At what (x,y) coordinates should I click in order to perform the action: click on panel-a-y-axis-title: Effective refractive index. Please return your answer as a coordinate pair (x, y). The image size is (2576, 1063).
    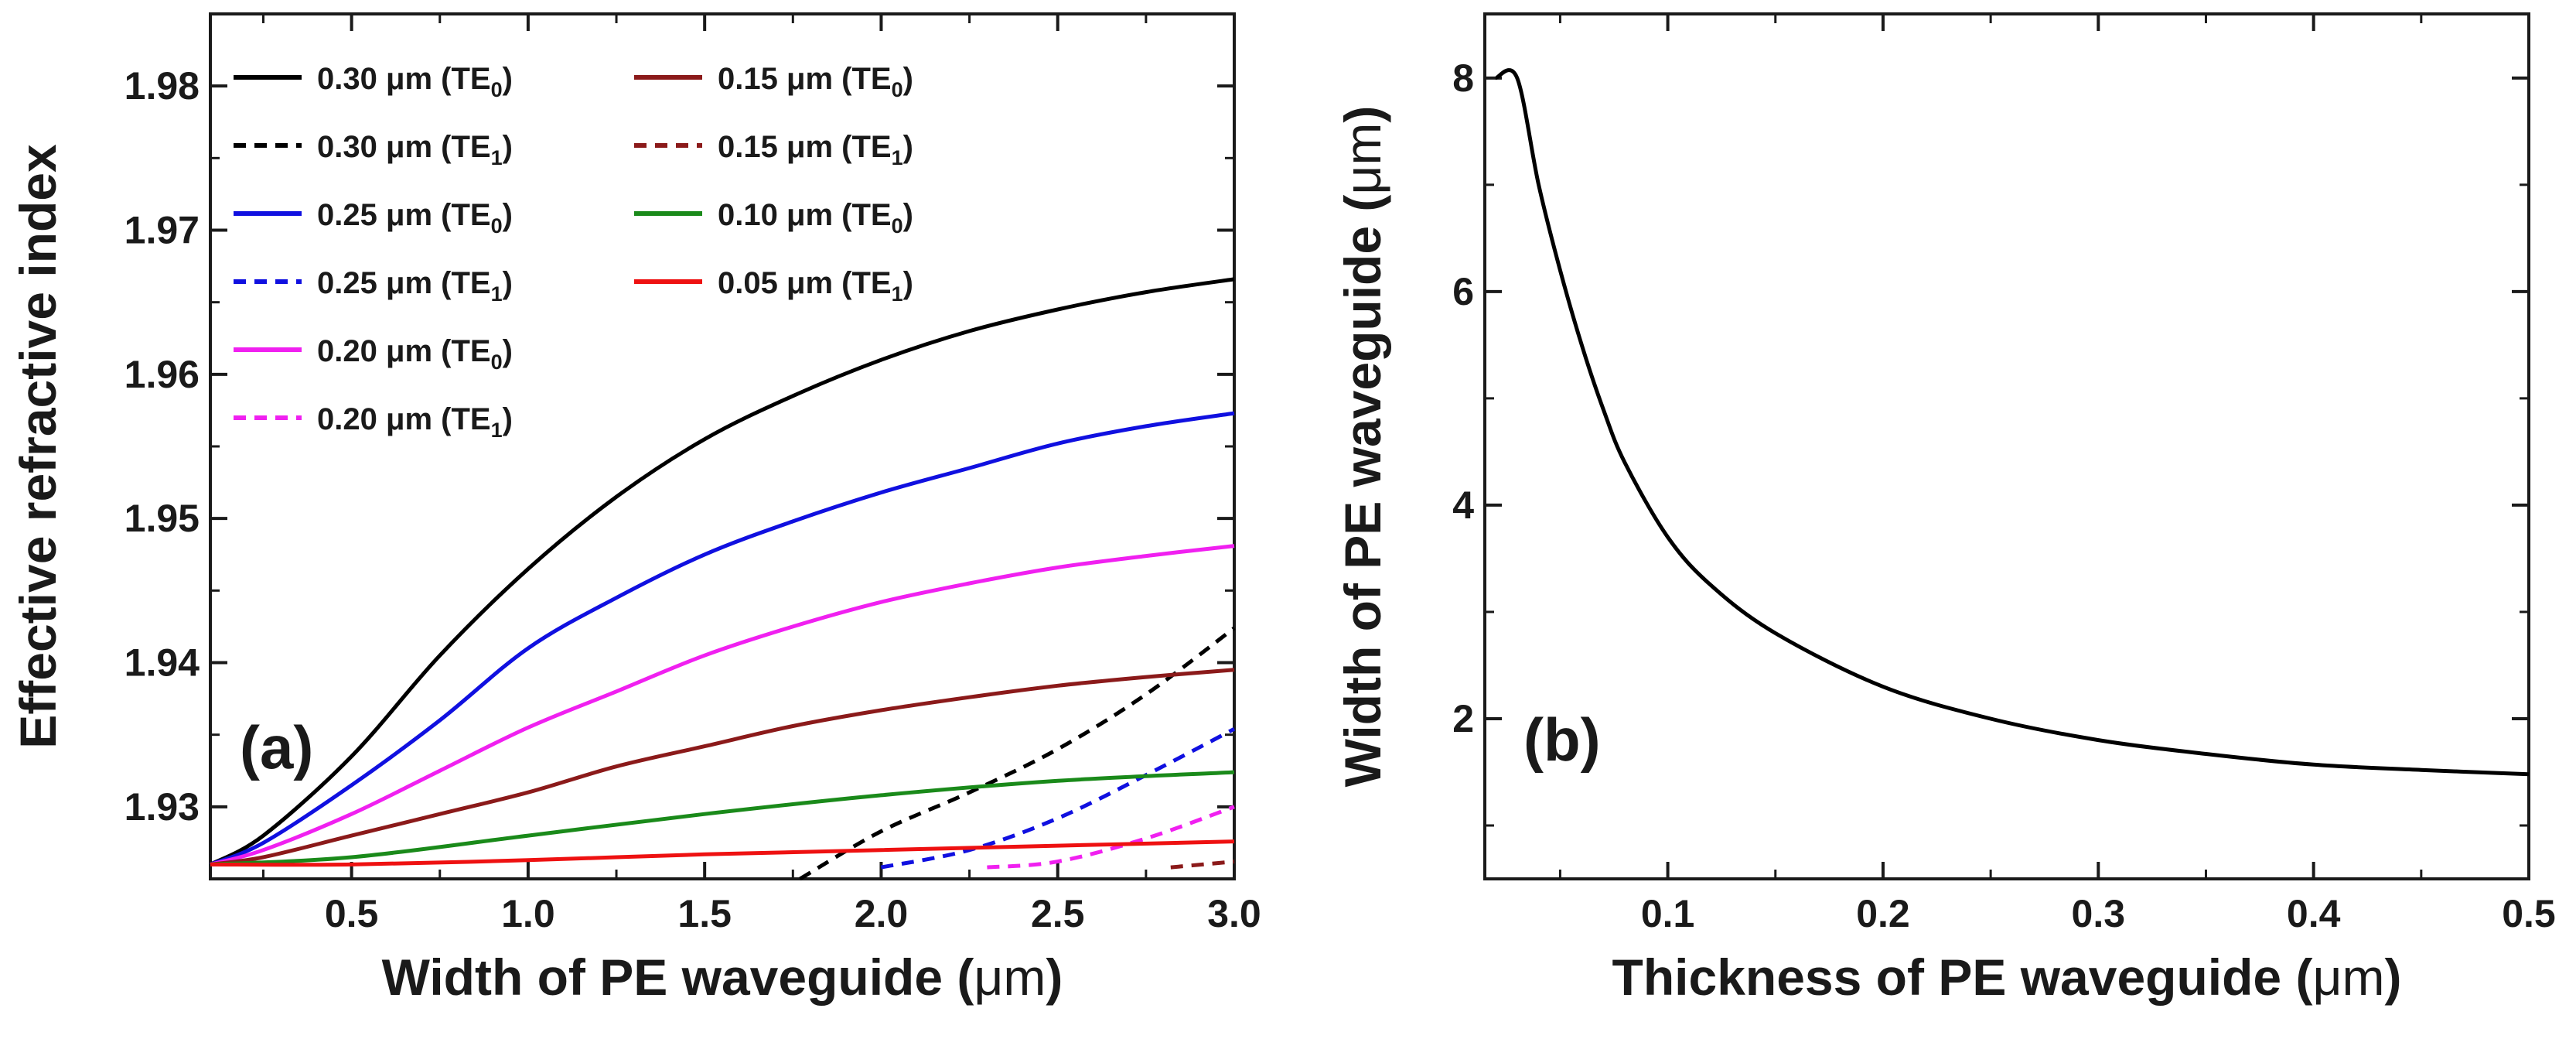
    Looking at the image, I should click on (38, 447).